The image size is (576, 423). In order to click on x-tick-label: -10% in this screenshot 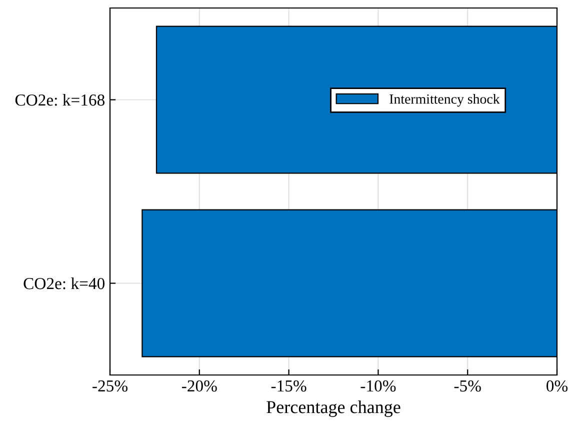, I will do `click(378, 386)`.